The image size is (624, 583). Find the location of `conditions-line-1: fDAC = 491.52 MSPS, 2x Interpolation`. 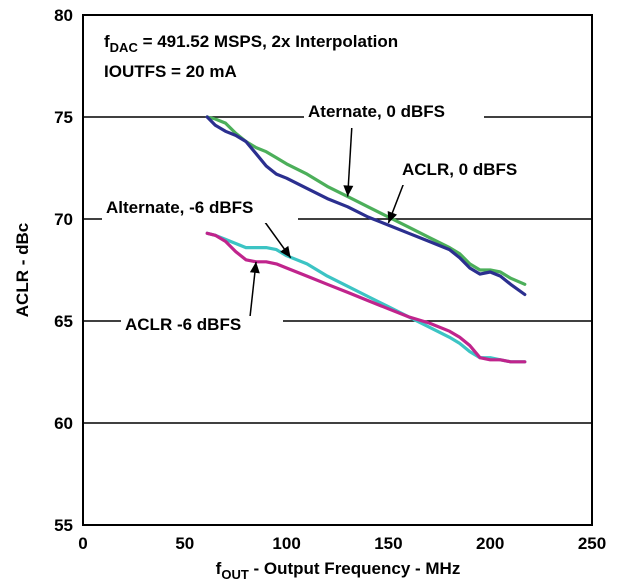

conditions-line-1: fDAC = 491.52 MSPS, 2x Interpolation is located at coordinates (251, 43).